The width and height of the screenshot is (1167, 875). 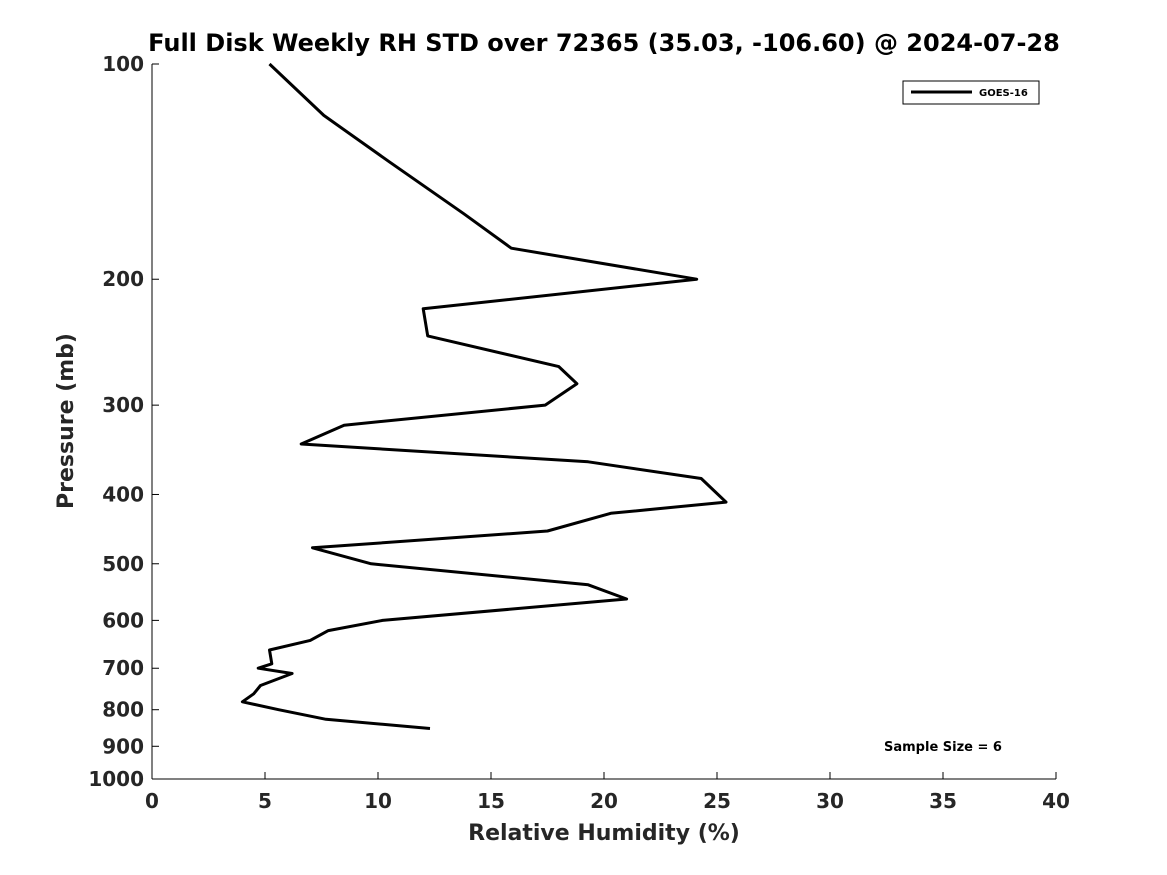 I want to click on y-tick-label: 100, so click(x=123, y=64).